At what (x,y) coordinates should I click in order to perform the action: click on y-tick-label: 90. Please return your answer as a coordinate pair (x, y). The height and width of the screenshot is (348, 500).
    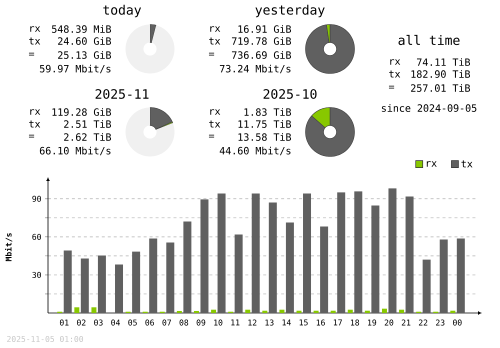
    Looking at the image, I should click on (36, 199).